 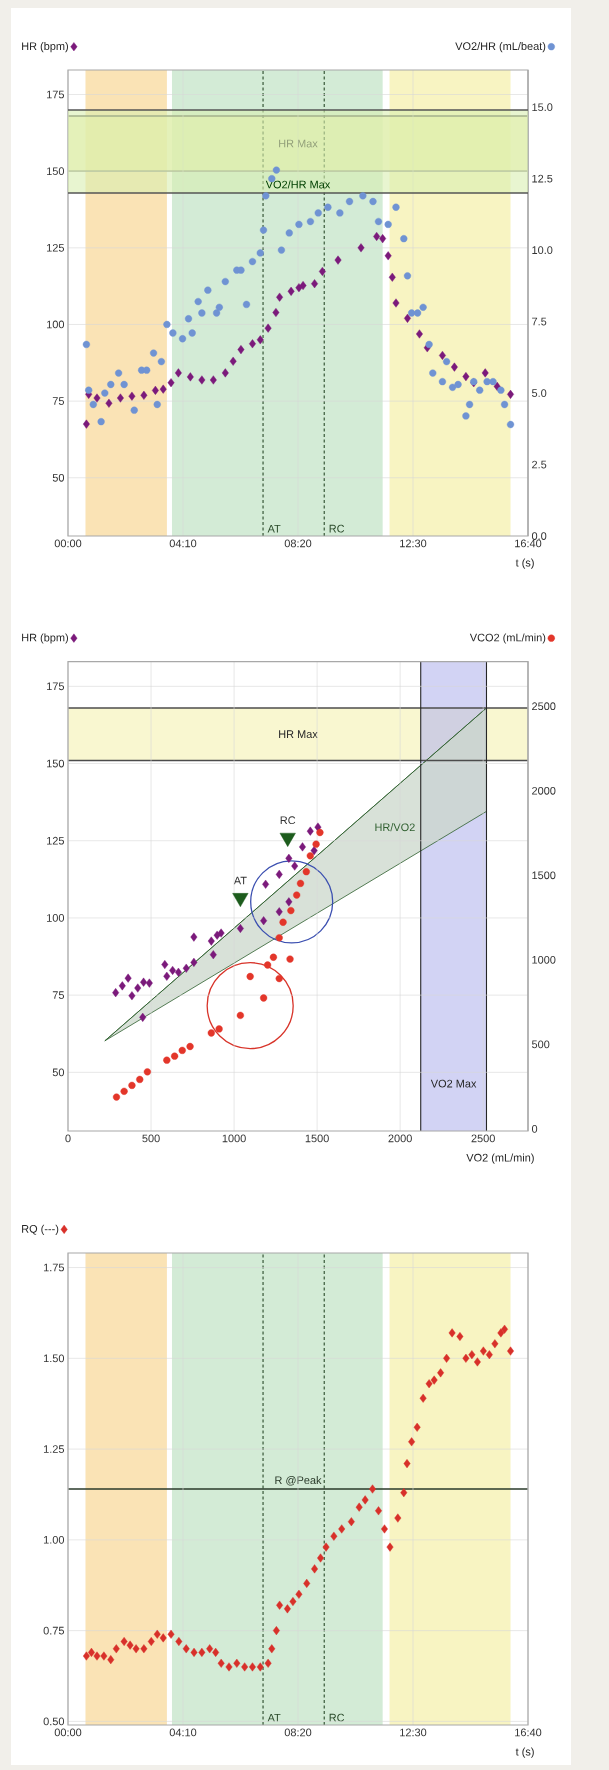 I want to click on legend-label: RQ (---), so click(x=40, y=1229).